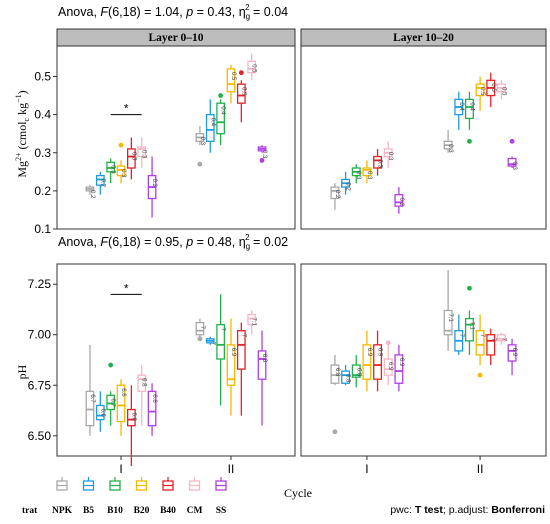  What do you see at coordinates (92, 398) in the screenshot?
I see `mean-label: 6.7` at bounding box center [92, 398].